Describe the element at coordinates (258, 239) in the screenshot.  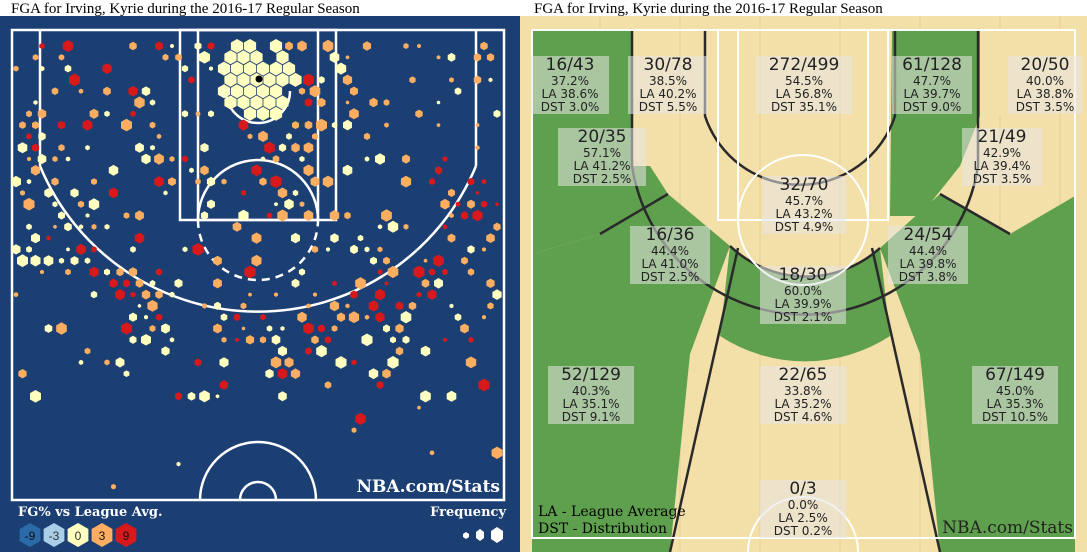
I see `three-point-arc` at that location.